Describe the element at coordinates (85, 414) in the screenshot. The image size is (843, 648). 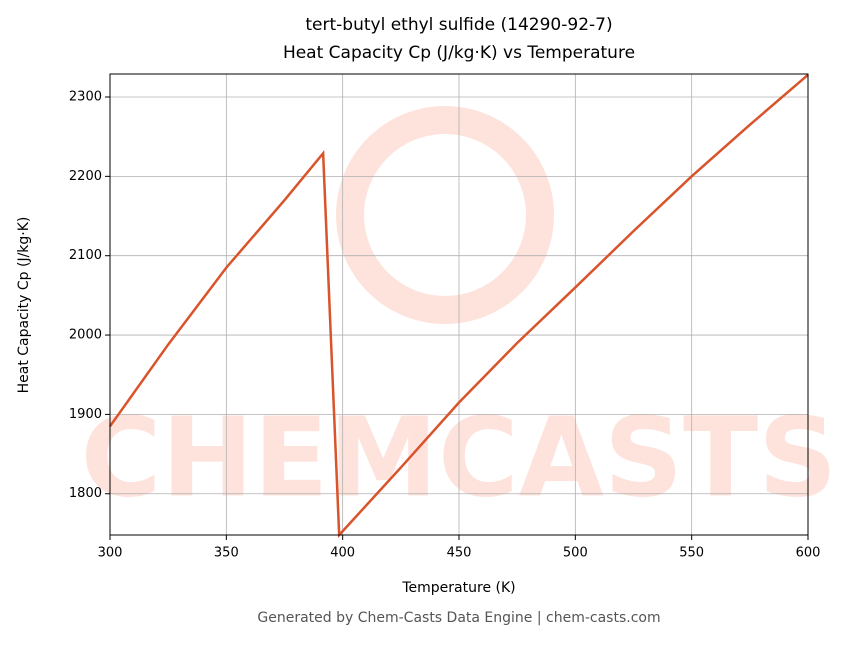
I see `y-tick-label: 1900` at that location.